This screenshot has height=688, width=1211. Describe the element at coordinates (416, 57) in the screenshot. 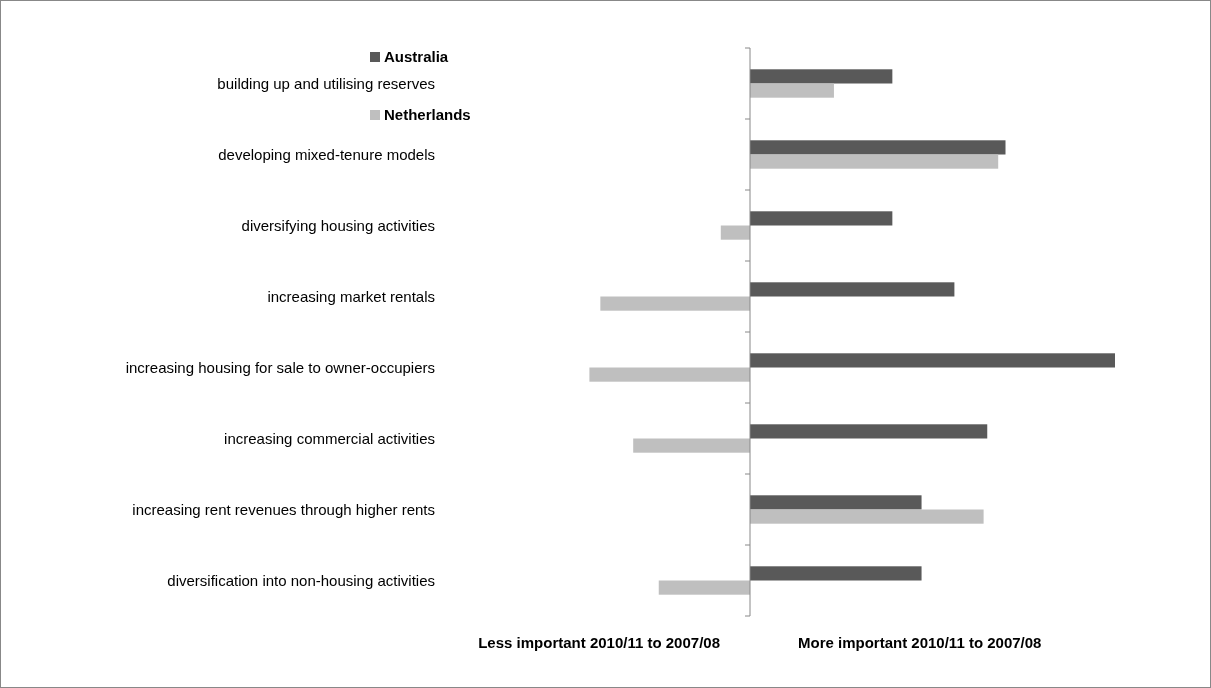

I see `legend-label: Australia` at that location.